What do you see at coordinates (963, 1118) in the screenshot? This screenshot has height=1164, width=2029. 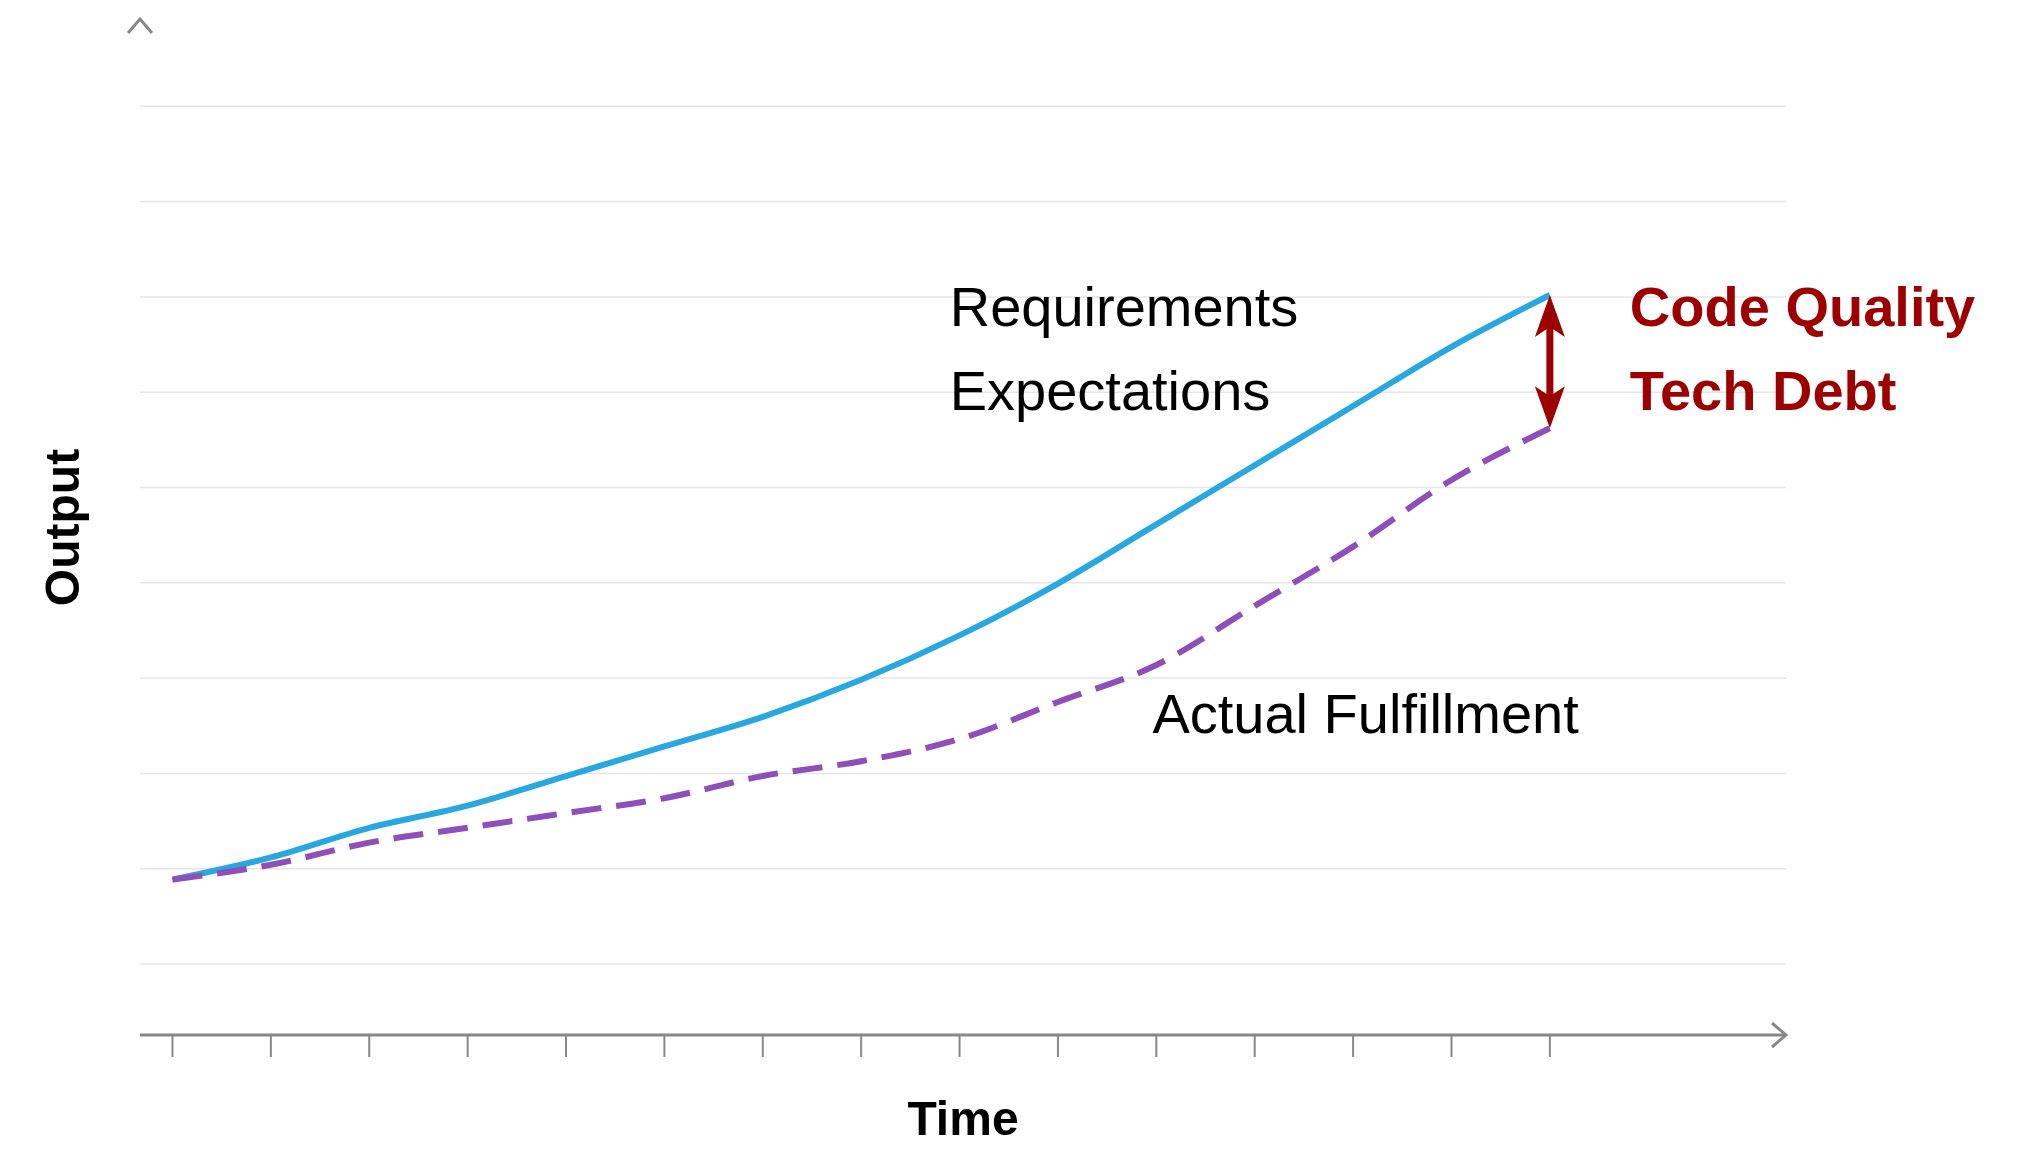 I see `x-axis-title: Time` at bounding box center [963, 1118].